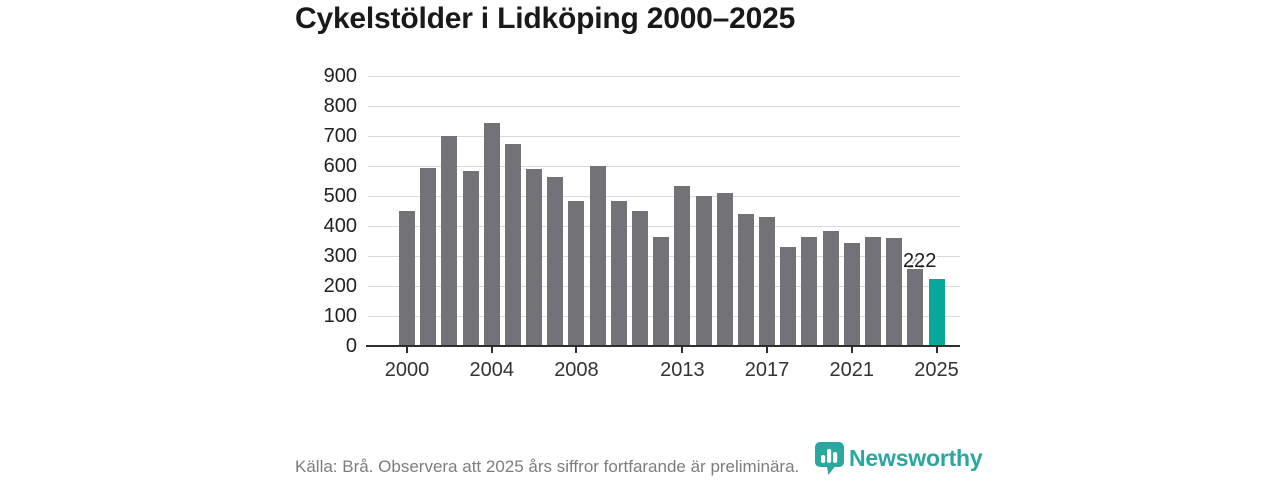  What do you see at coordinates (512, 244) in the screenshot?
I see `bar-2005` at bounding box center [512, 244].